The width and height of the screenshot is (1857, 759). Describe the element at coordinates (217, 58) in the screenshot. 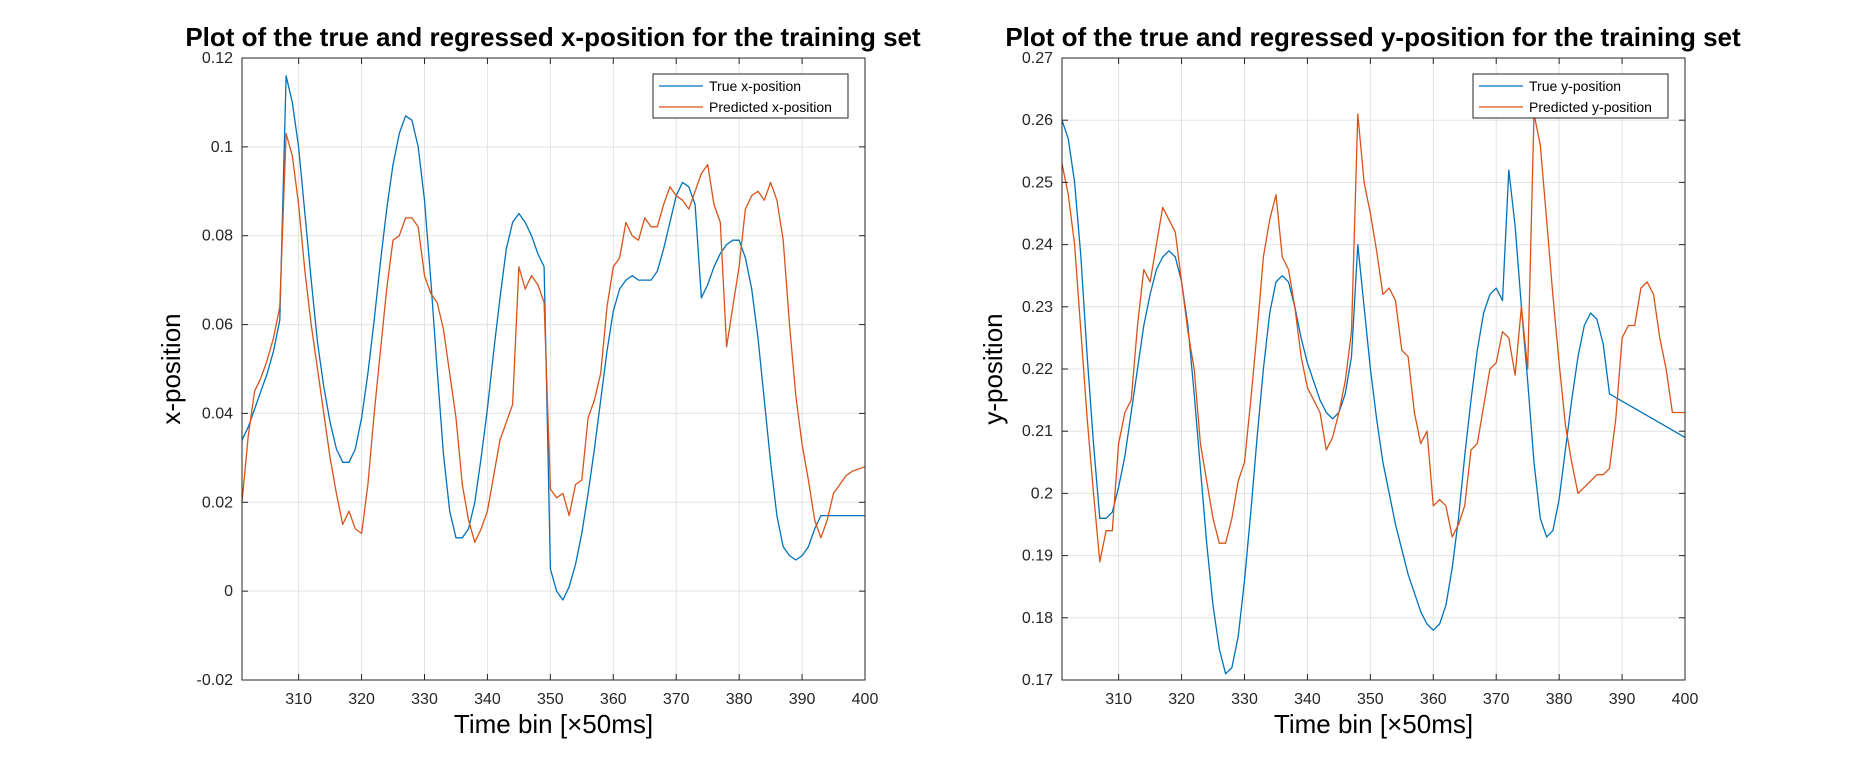

I see `y-tick-label: 0.12` at that location.